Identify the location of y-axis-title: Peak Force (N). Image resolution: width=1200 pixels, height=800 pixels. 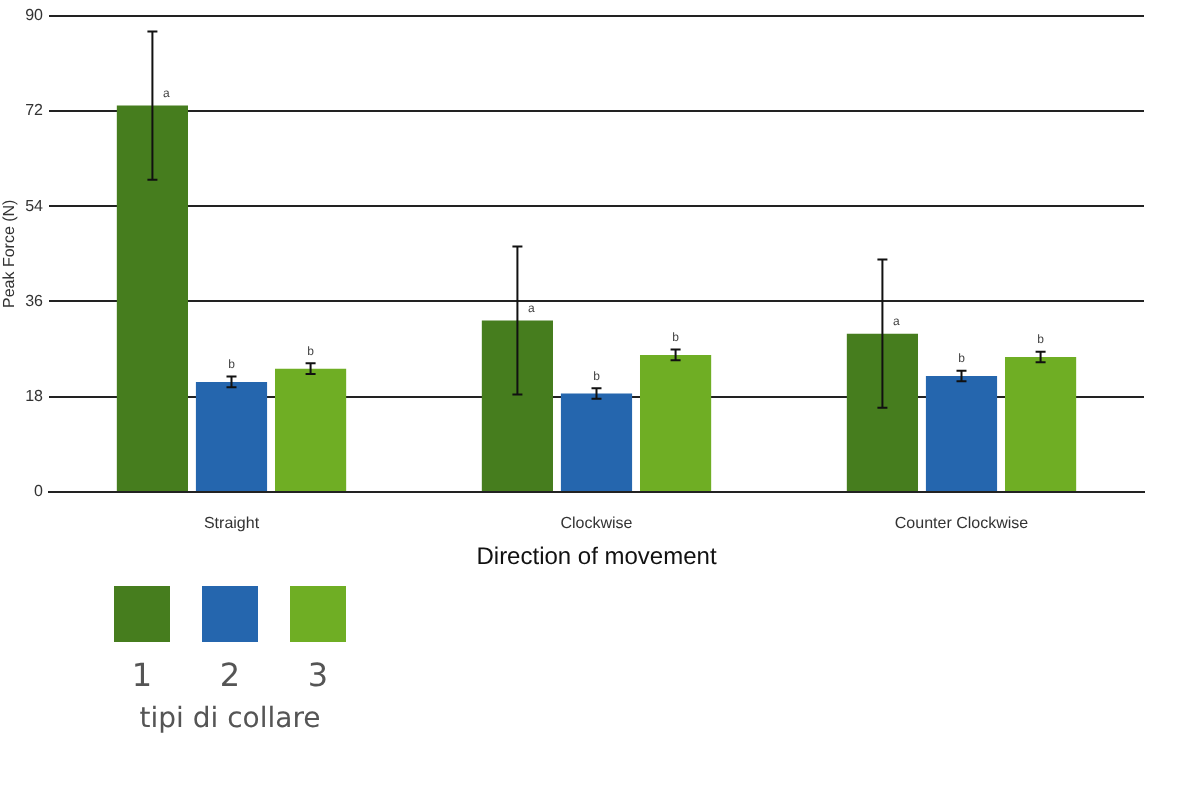
(9, 253).